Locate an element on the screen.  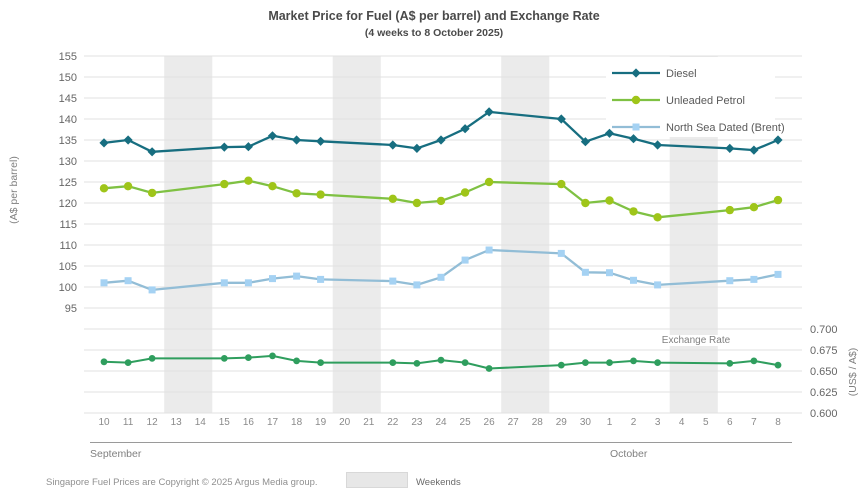
month-label-october: October is located at coordinates (629, 454).